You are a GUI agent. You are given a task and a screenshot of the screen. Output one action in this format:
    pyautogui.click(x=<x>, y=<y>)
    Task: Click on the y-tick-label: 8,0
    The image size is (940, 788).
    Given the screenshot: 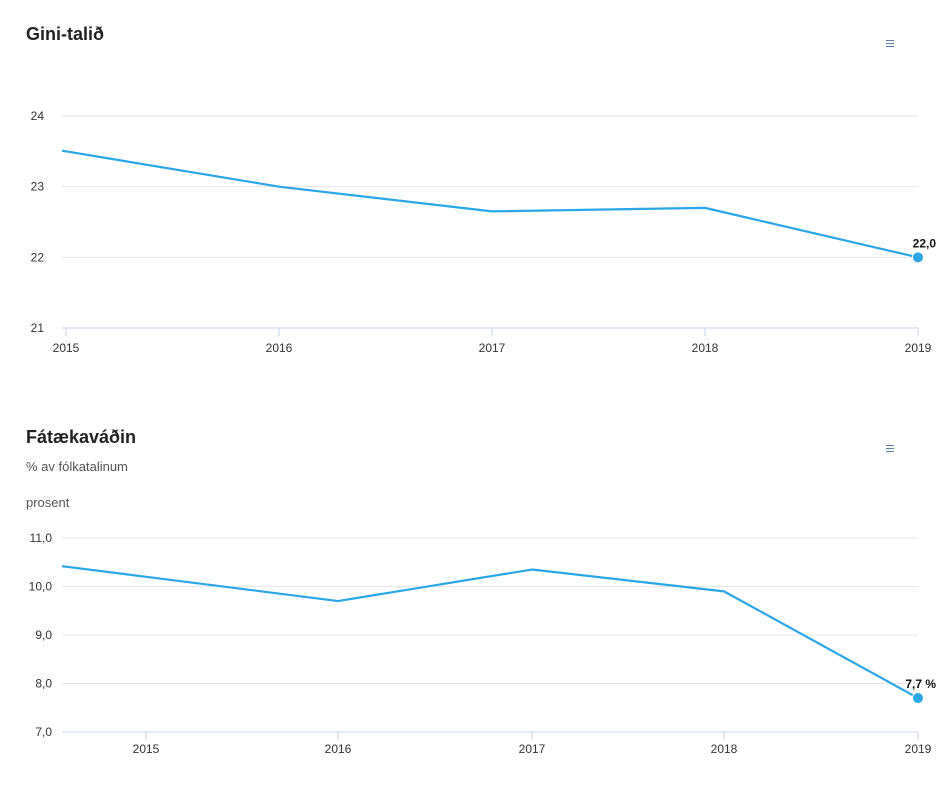 What is the action you would take?
    pyautogui.click(x=43, y=684)
    